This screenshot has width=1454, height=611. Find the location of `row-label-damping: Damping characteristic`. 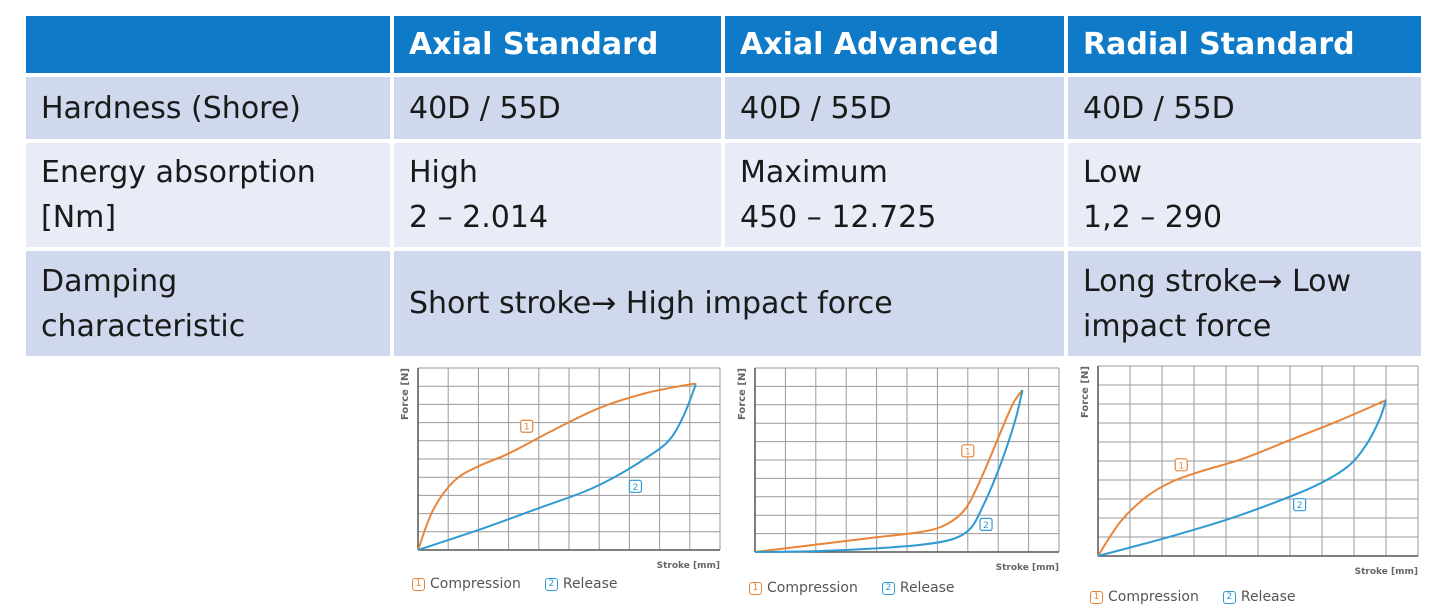

row-label-damping: Damping characteristic is located at coordinates (208, 303).